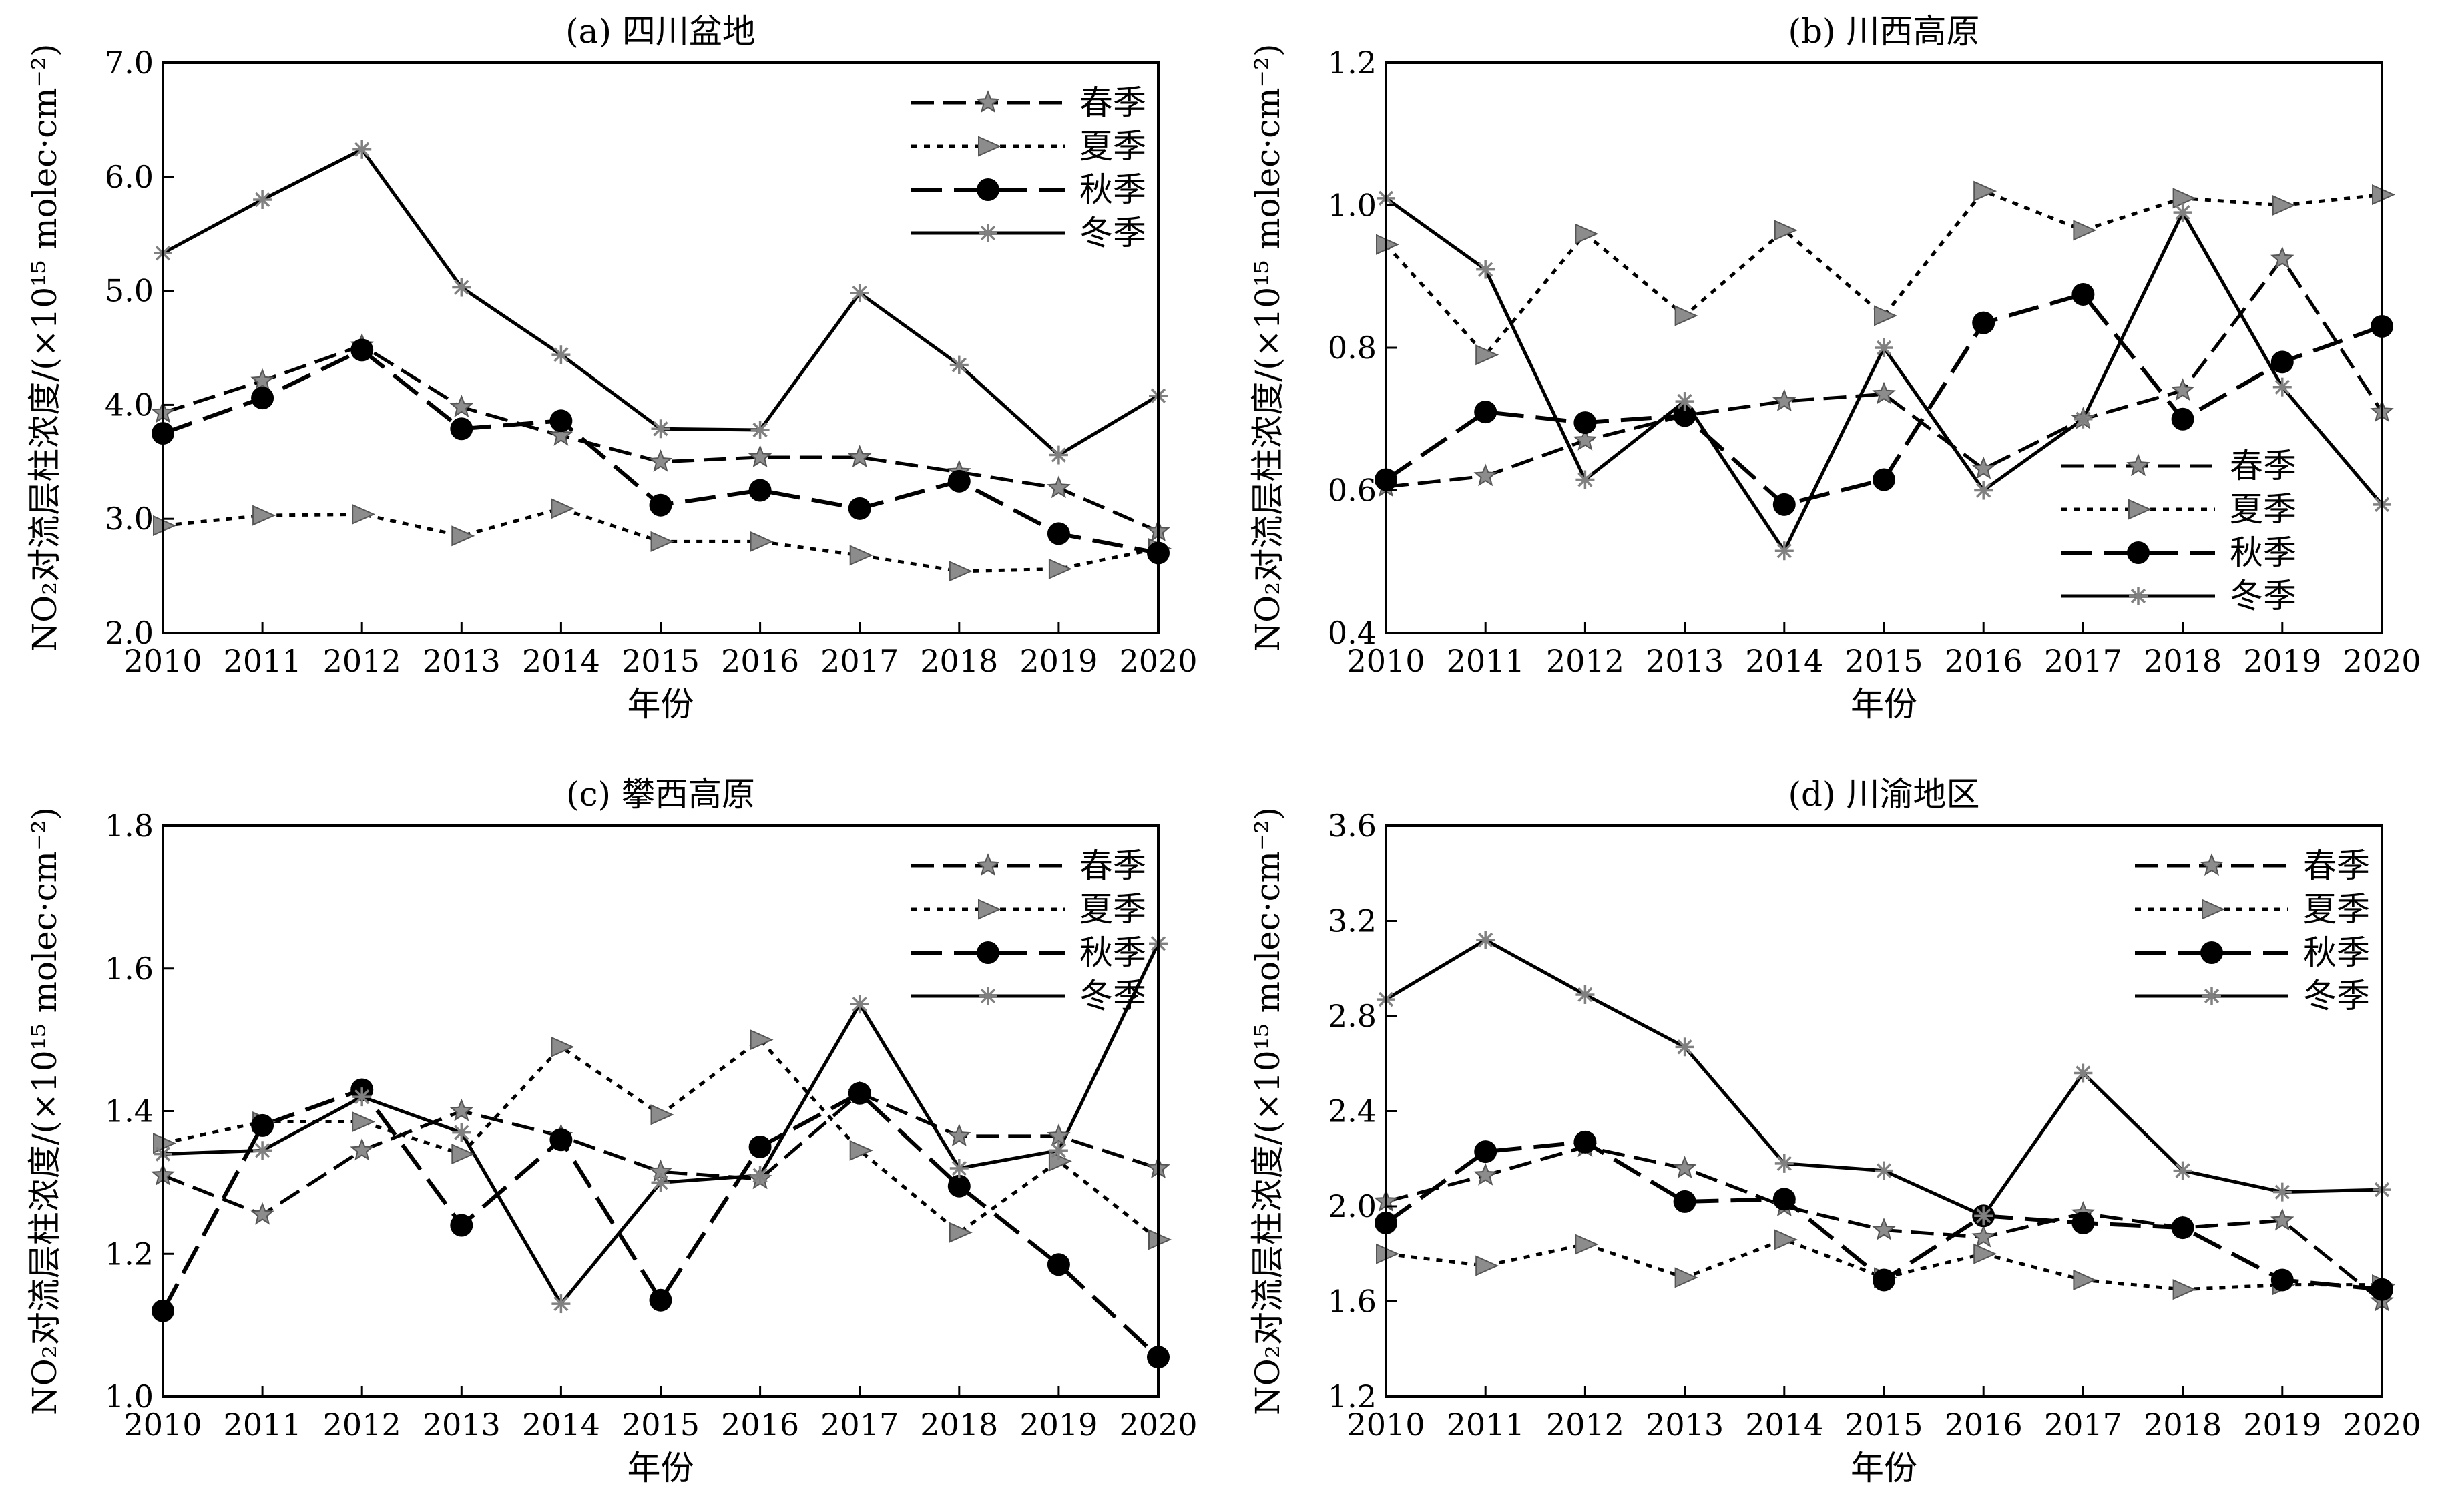 Image resolution: width=2438 pixels, height=1512 pixels. What do you see at coordinates (660, 794) in the screenshot?
I see `panel-title: (c) 攀西高原` at bounding box center [660, 794].